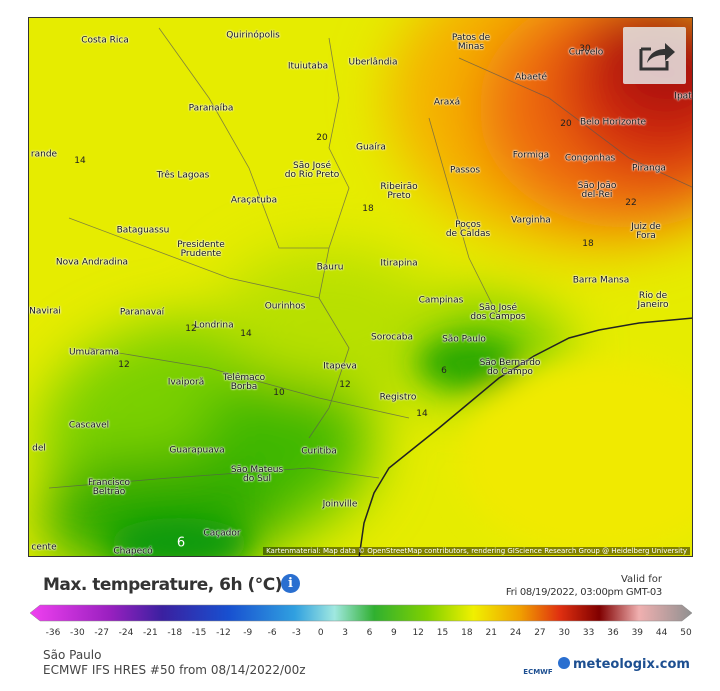  Describe the element at coordinates (201, 249) in the screenshot. I see `city-label: Presidente Prudente` at that location.